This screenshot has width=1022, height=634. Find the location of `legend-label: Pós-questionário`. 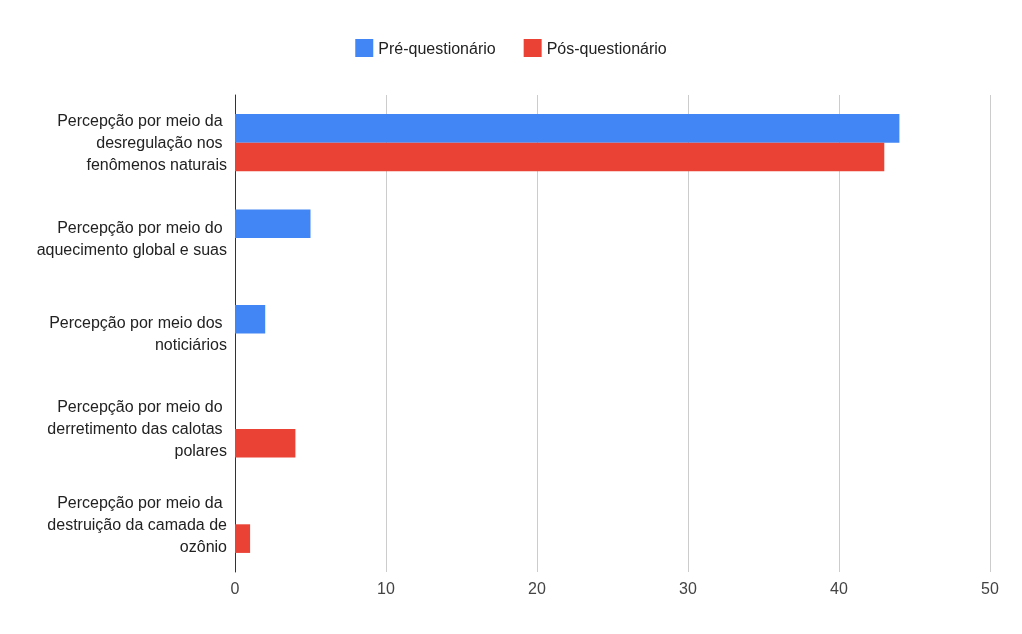

legend-label: Pós-questionário is located at coordinates (606, 48).